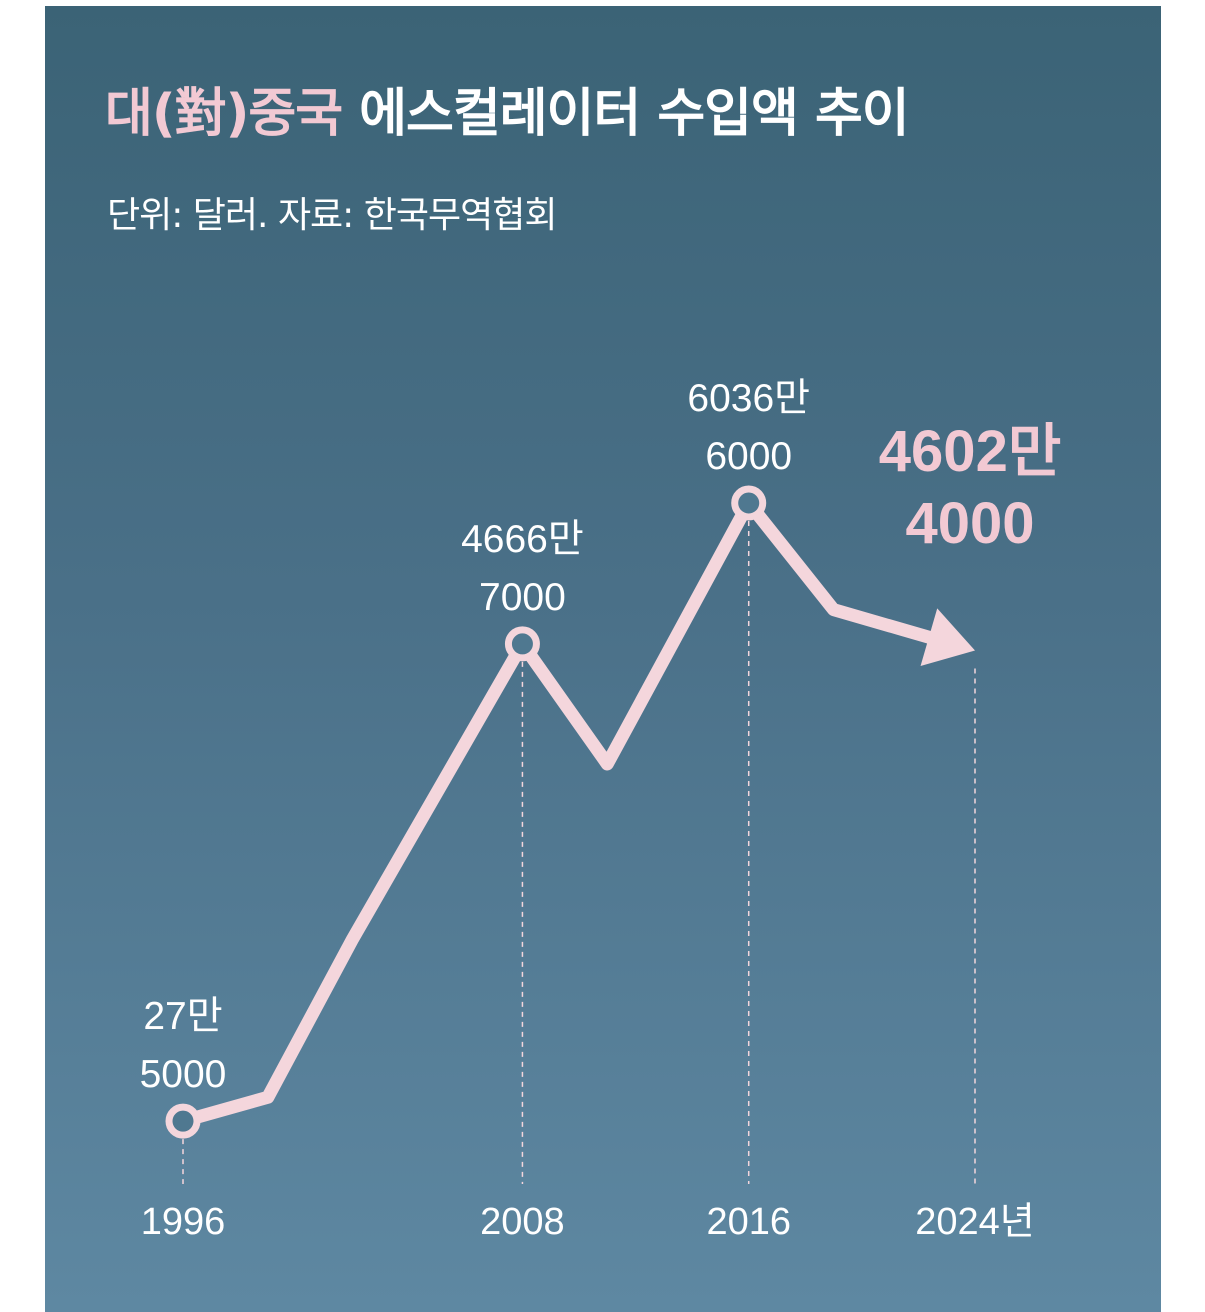 The image size is (1205, 1312). What do you see at coordinates (748, 398) in the screenshot?
I see `value-label-line1: 6036만` at bounding box center [748, 398].